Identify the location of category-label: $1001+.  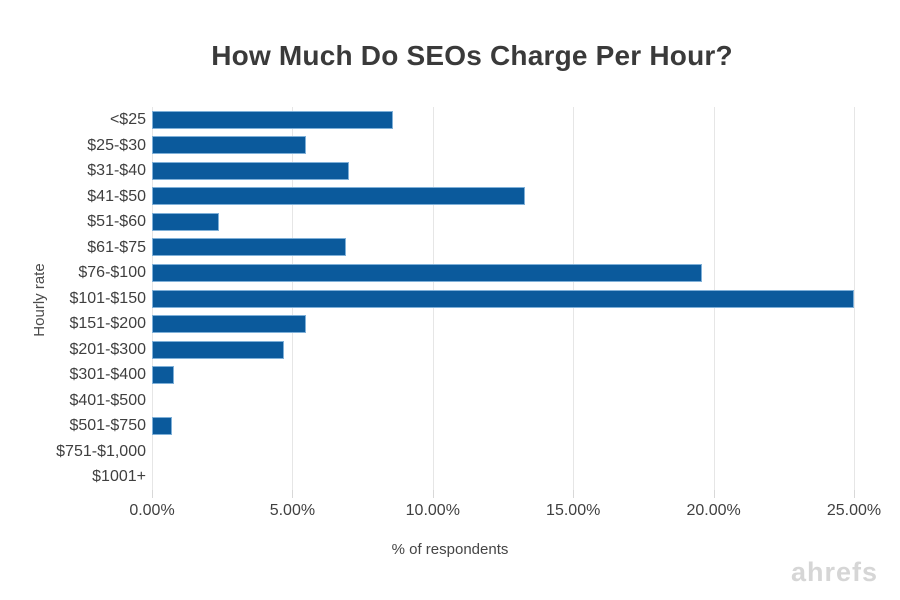
(119, 477).